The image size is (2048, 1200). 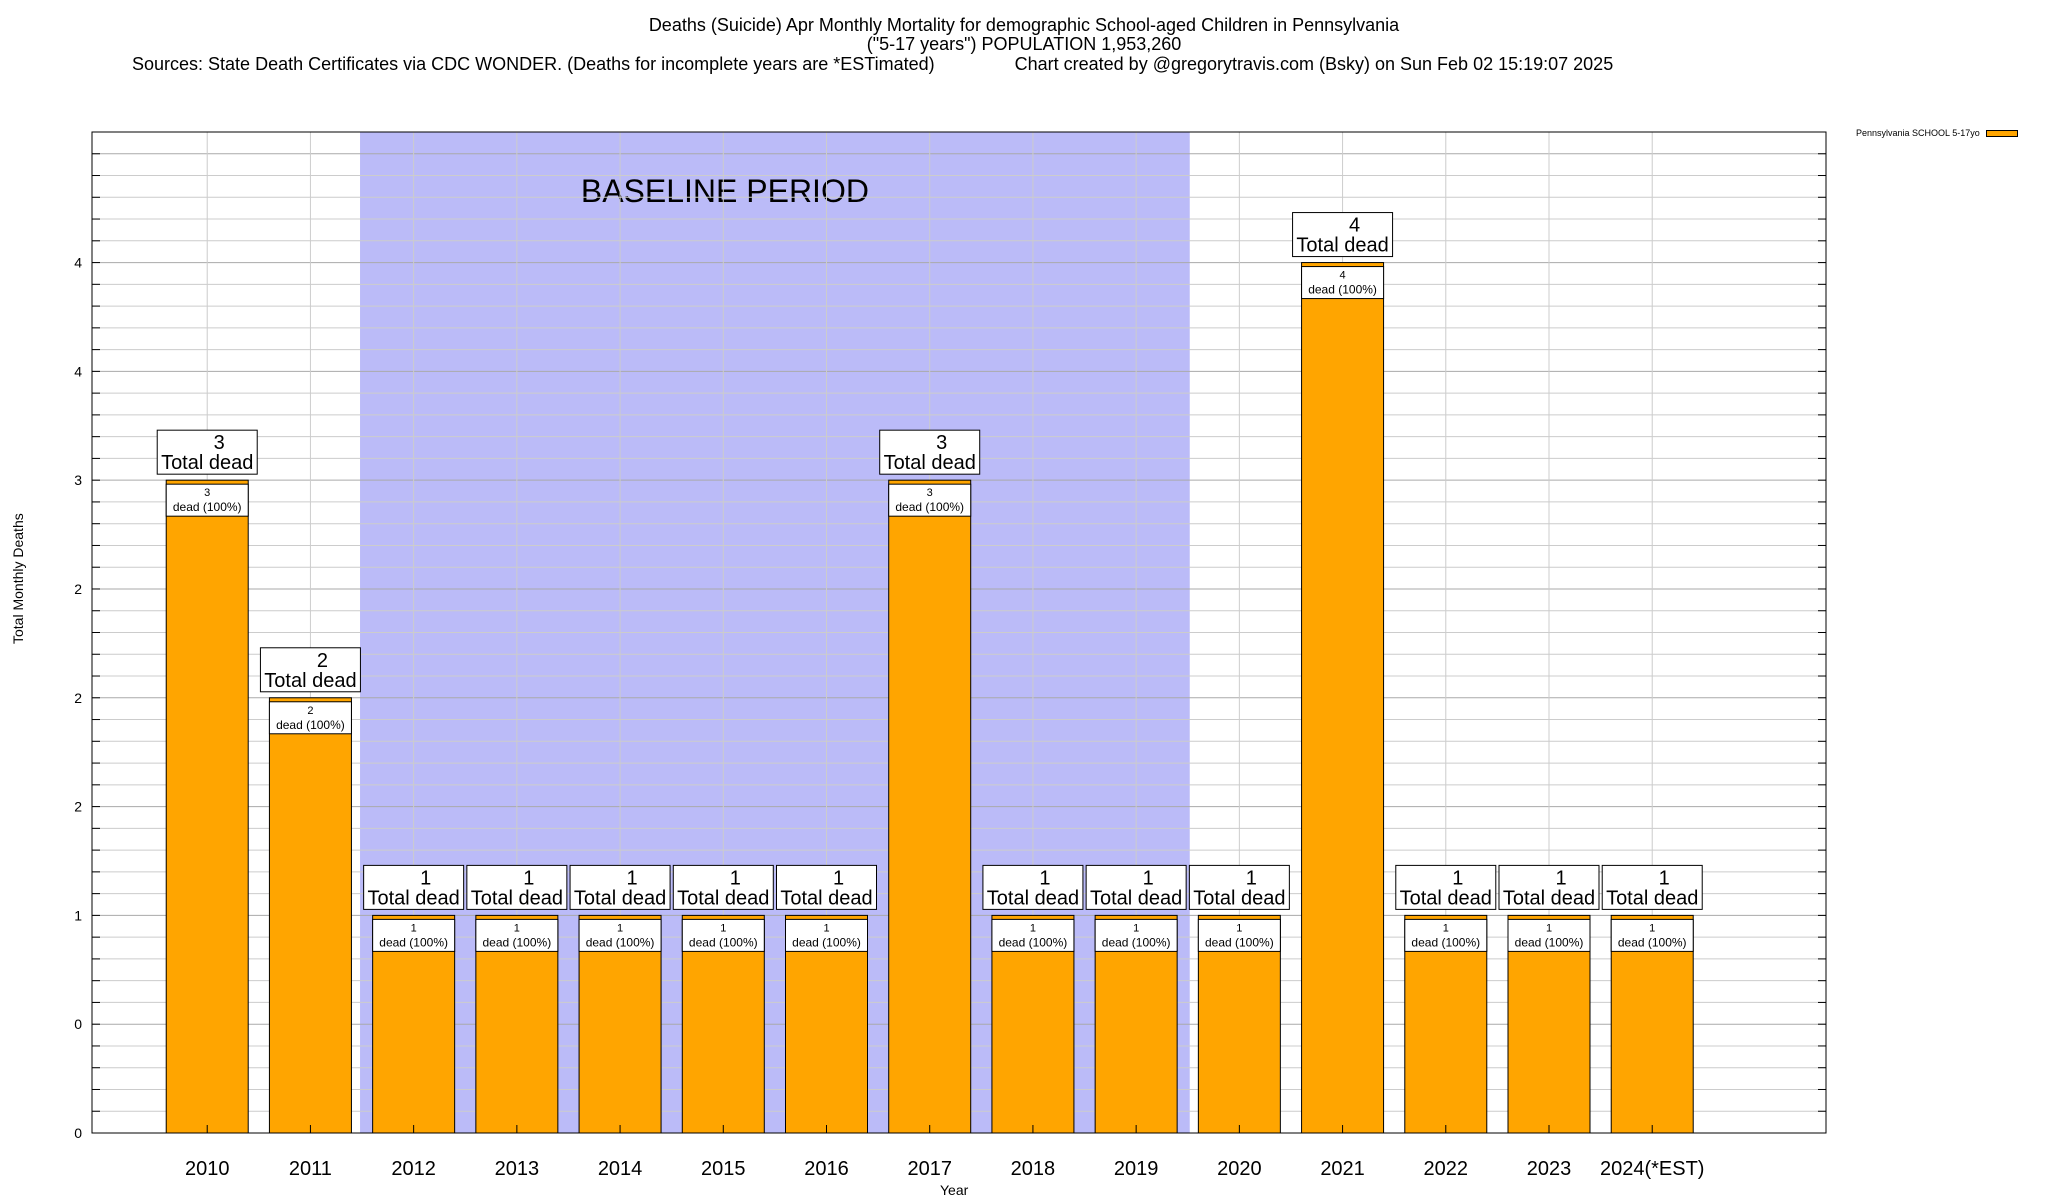 What do you see at coordinates (219, 443) in the screenshot?
I see `total-value-label: 3` at bounding box center [219, 443].